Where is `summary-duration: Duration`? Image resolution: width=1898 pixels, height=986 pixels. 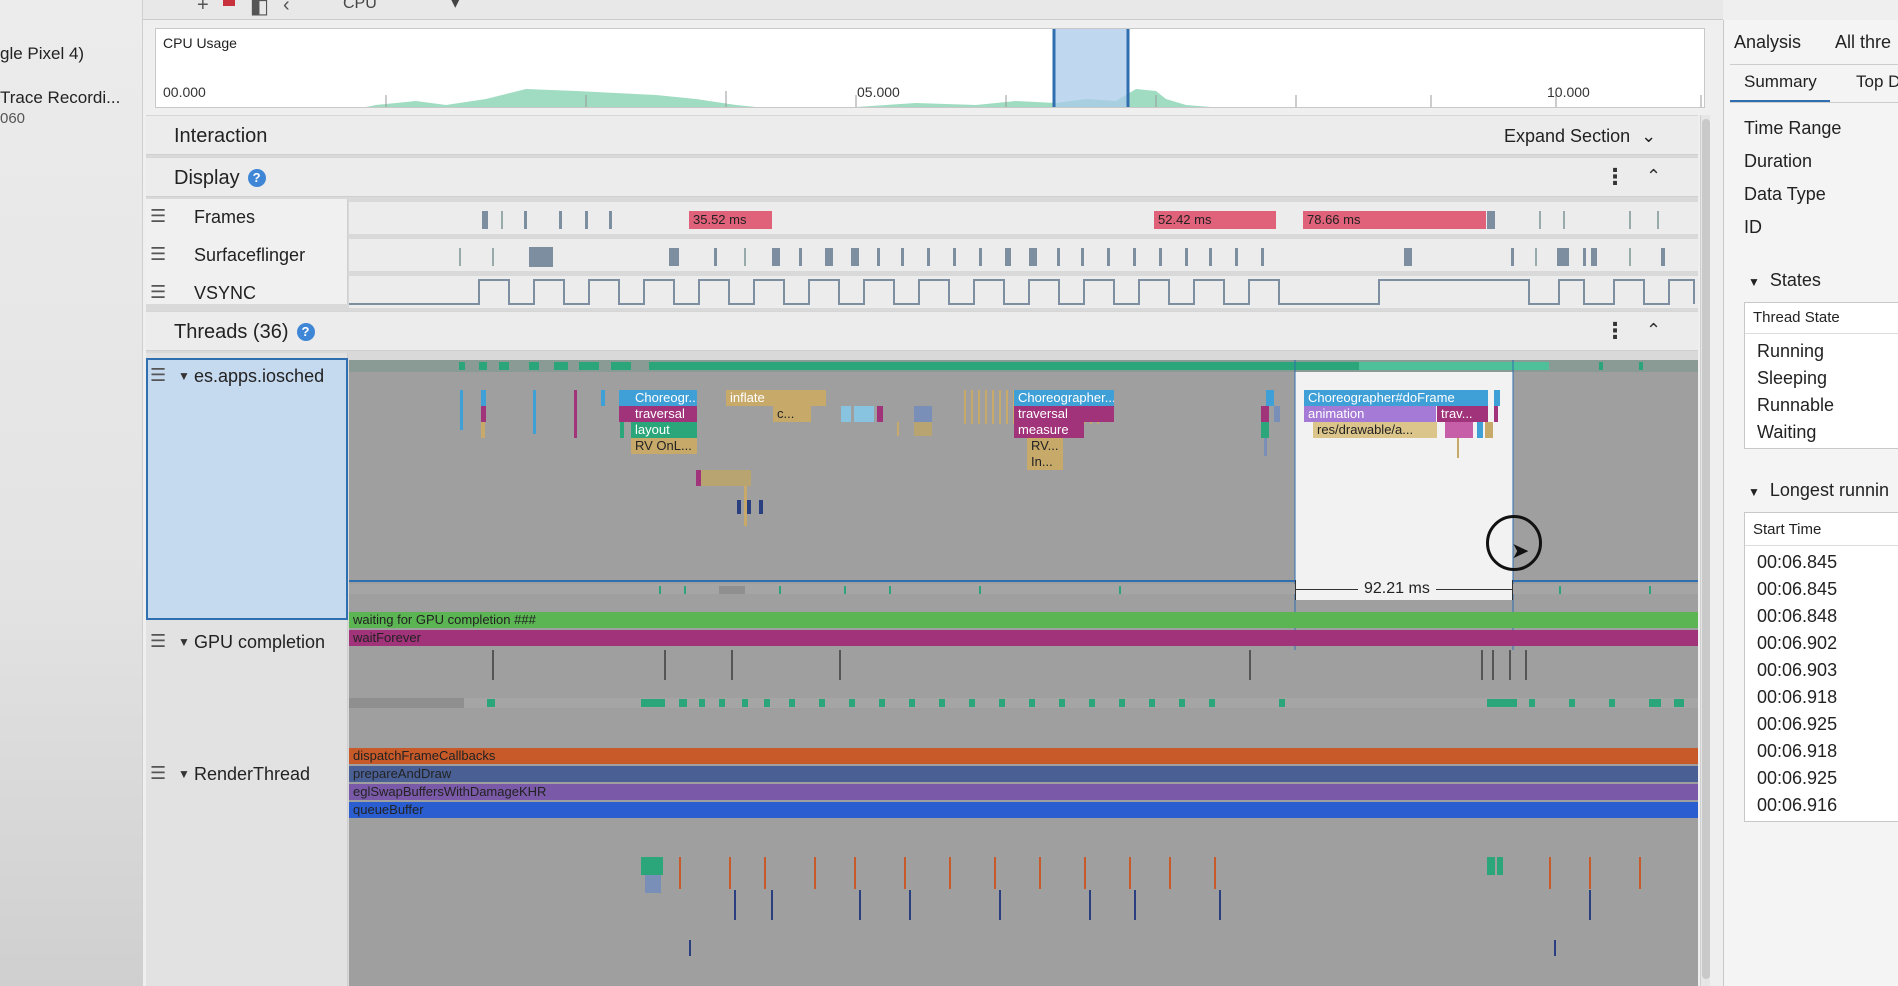 summary-duration: Duration is located at coordinates (1778, 161).